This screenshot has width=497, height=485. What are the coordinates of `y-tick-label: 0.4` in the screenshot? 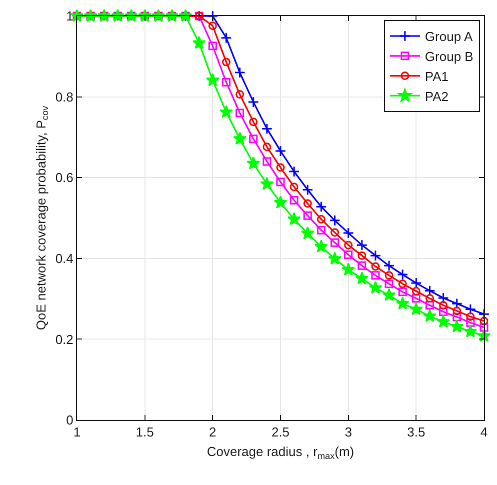 It's located at (64, 258).